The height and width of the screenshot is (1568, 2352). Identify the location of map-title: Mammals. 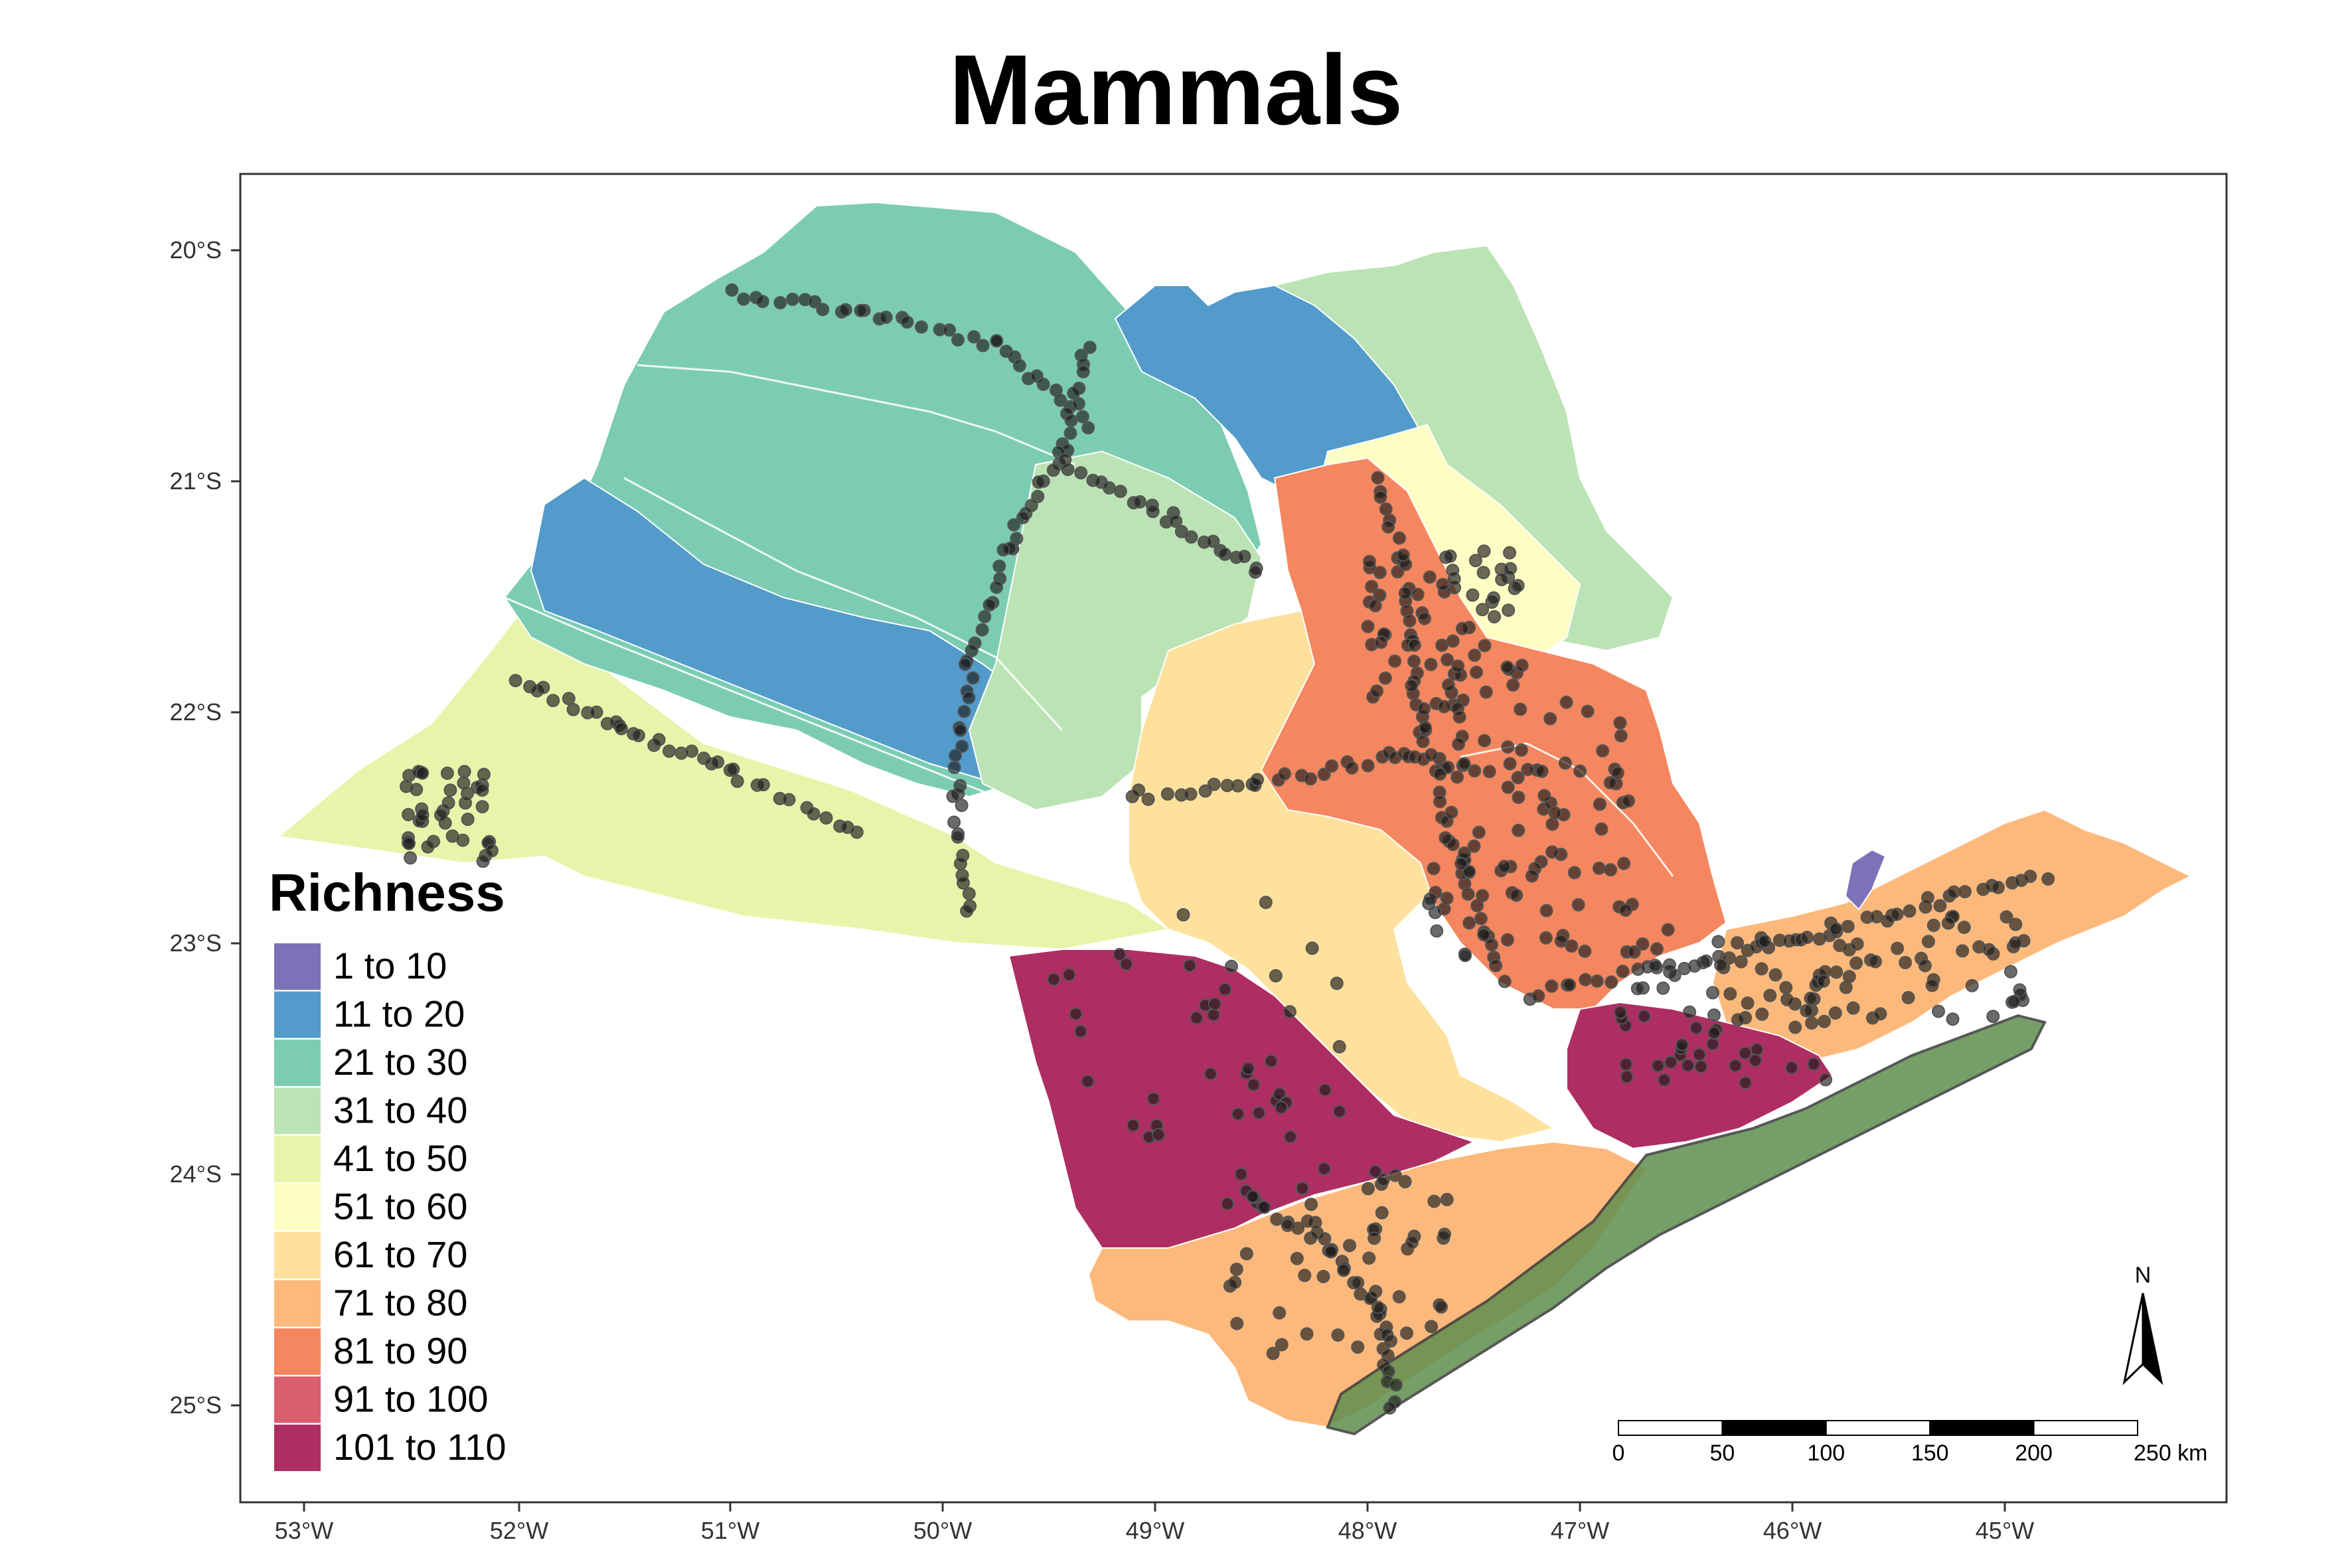
(1176, 89).